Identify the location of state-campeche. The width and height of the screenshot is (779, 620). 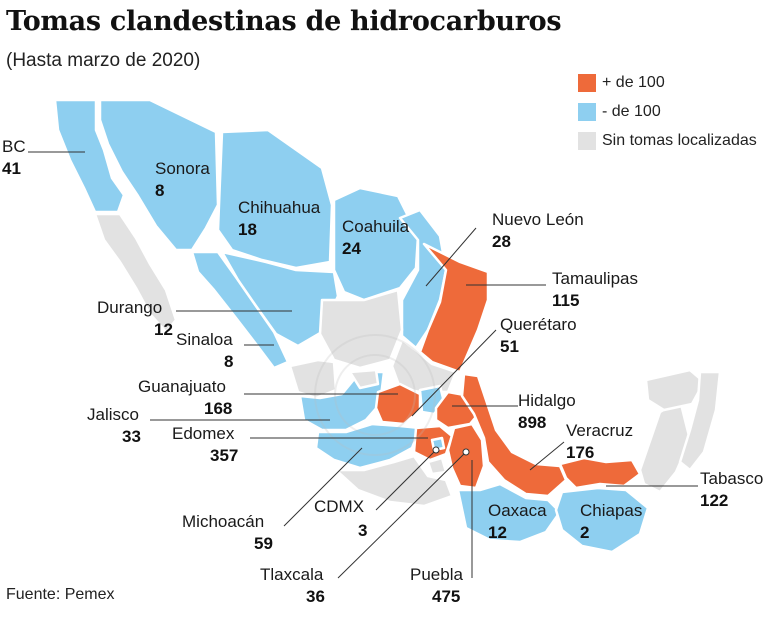
(665, 446).